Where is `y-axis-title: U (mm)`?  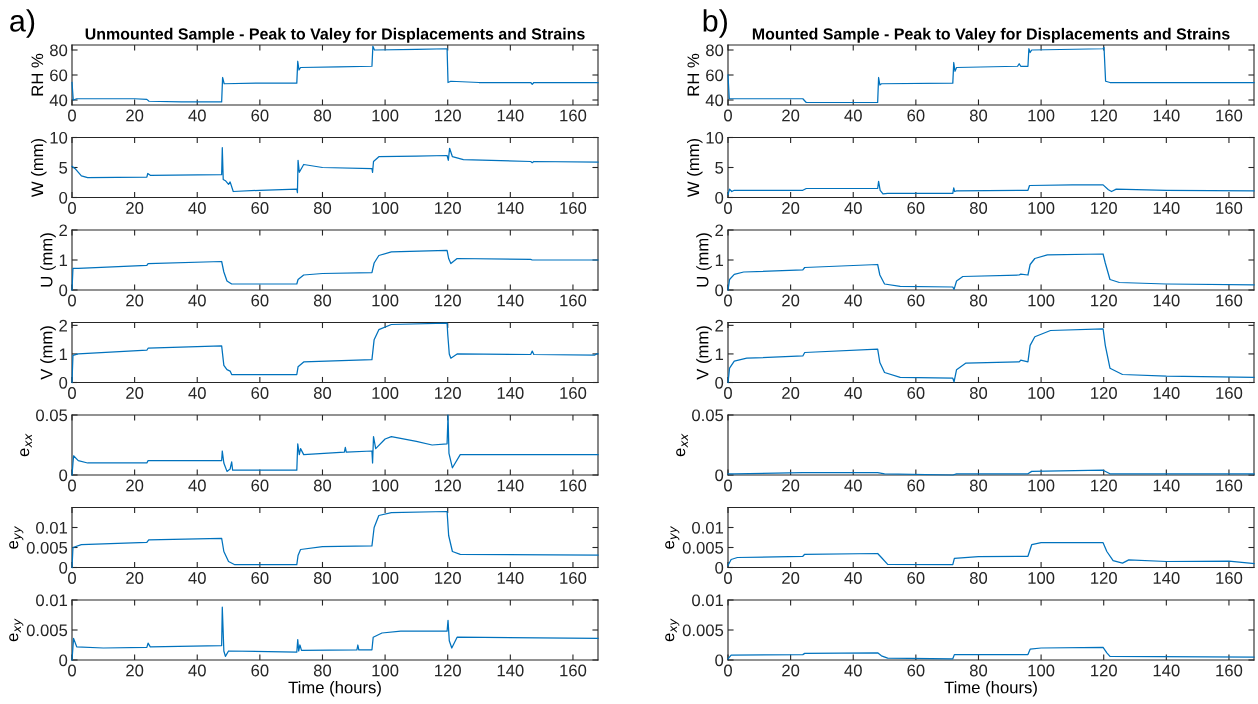
y-axis-title: U (mm) is located at coordinates (48, 260).